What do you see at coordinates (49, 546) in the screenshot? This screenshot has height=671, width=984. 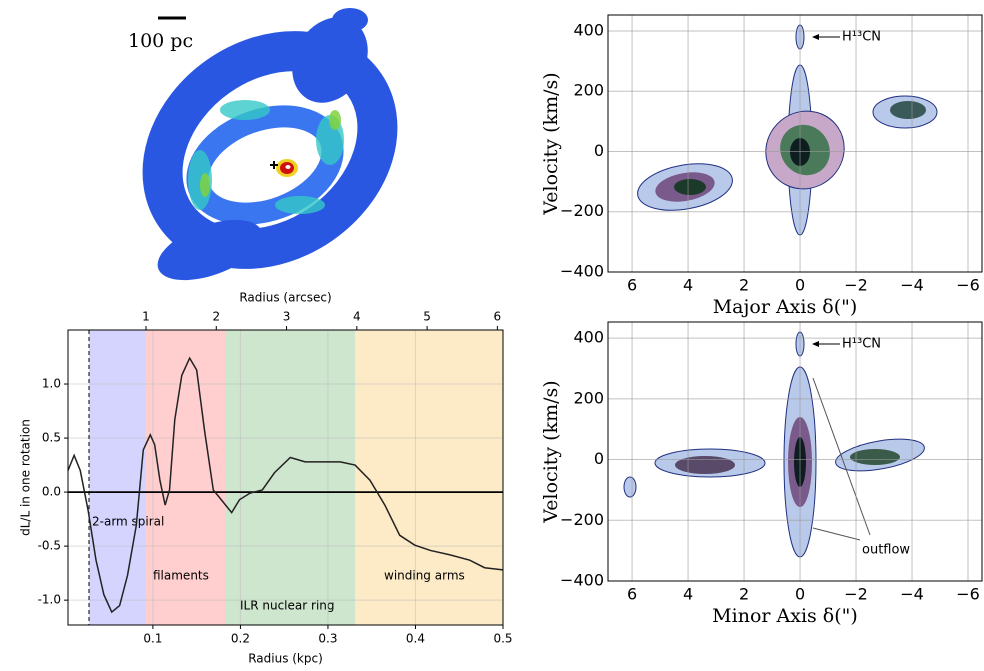 I see `y-tick-label: -0.5` at bounding box center [49, 546].